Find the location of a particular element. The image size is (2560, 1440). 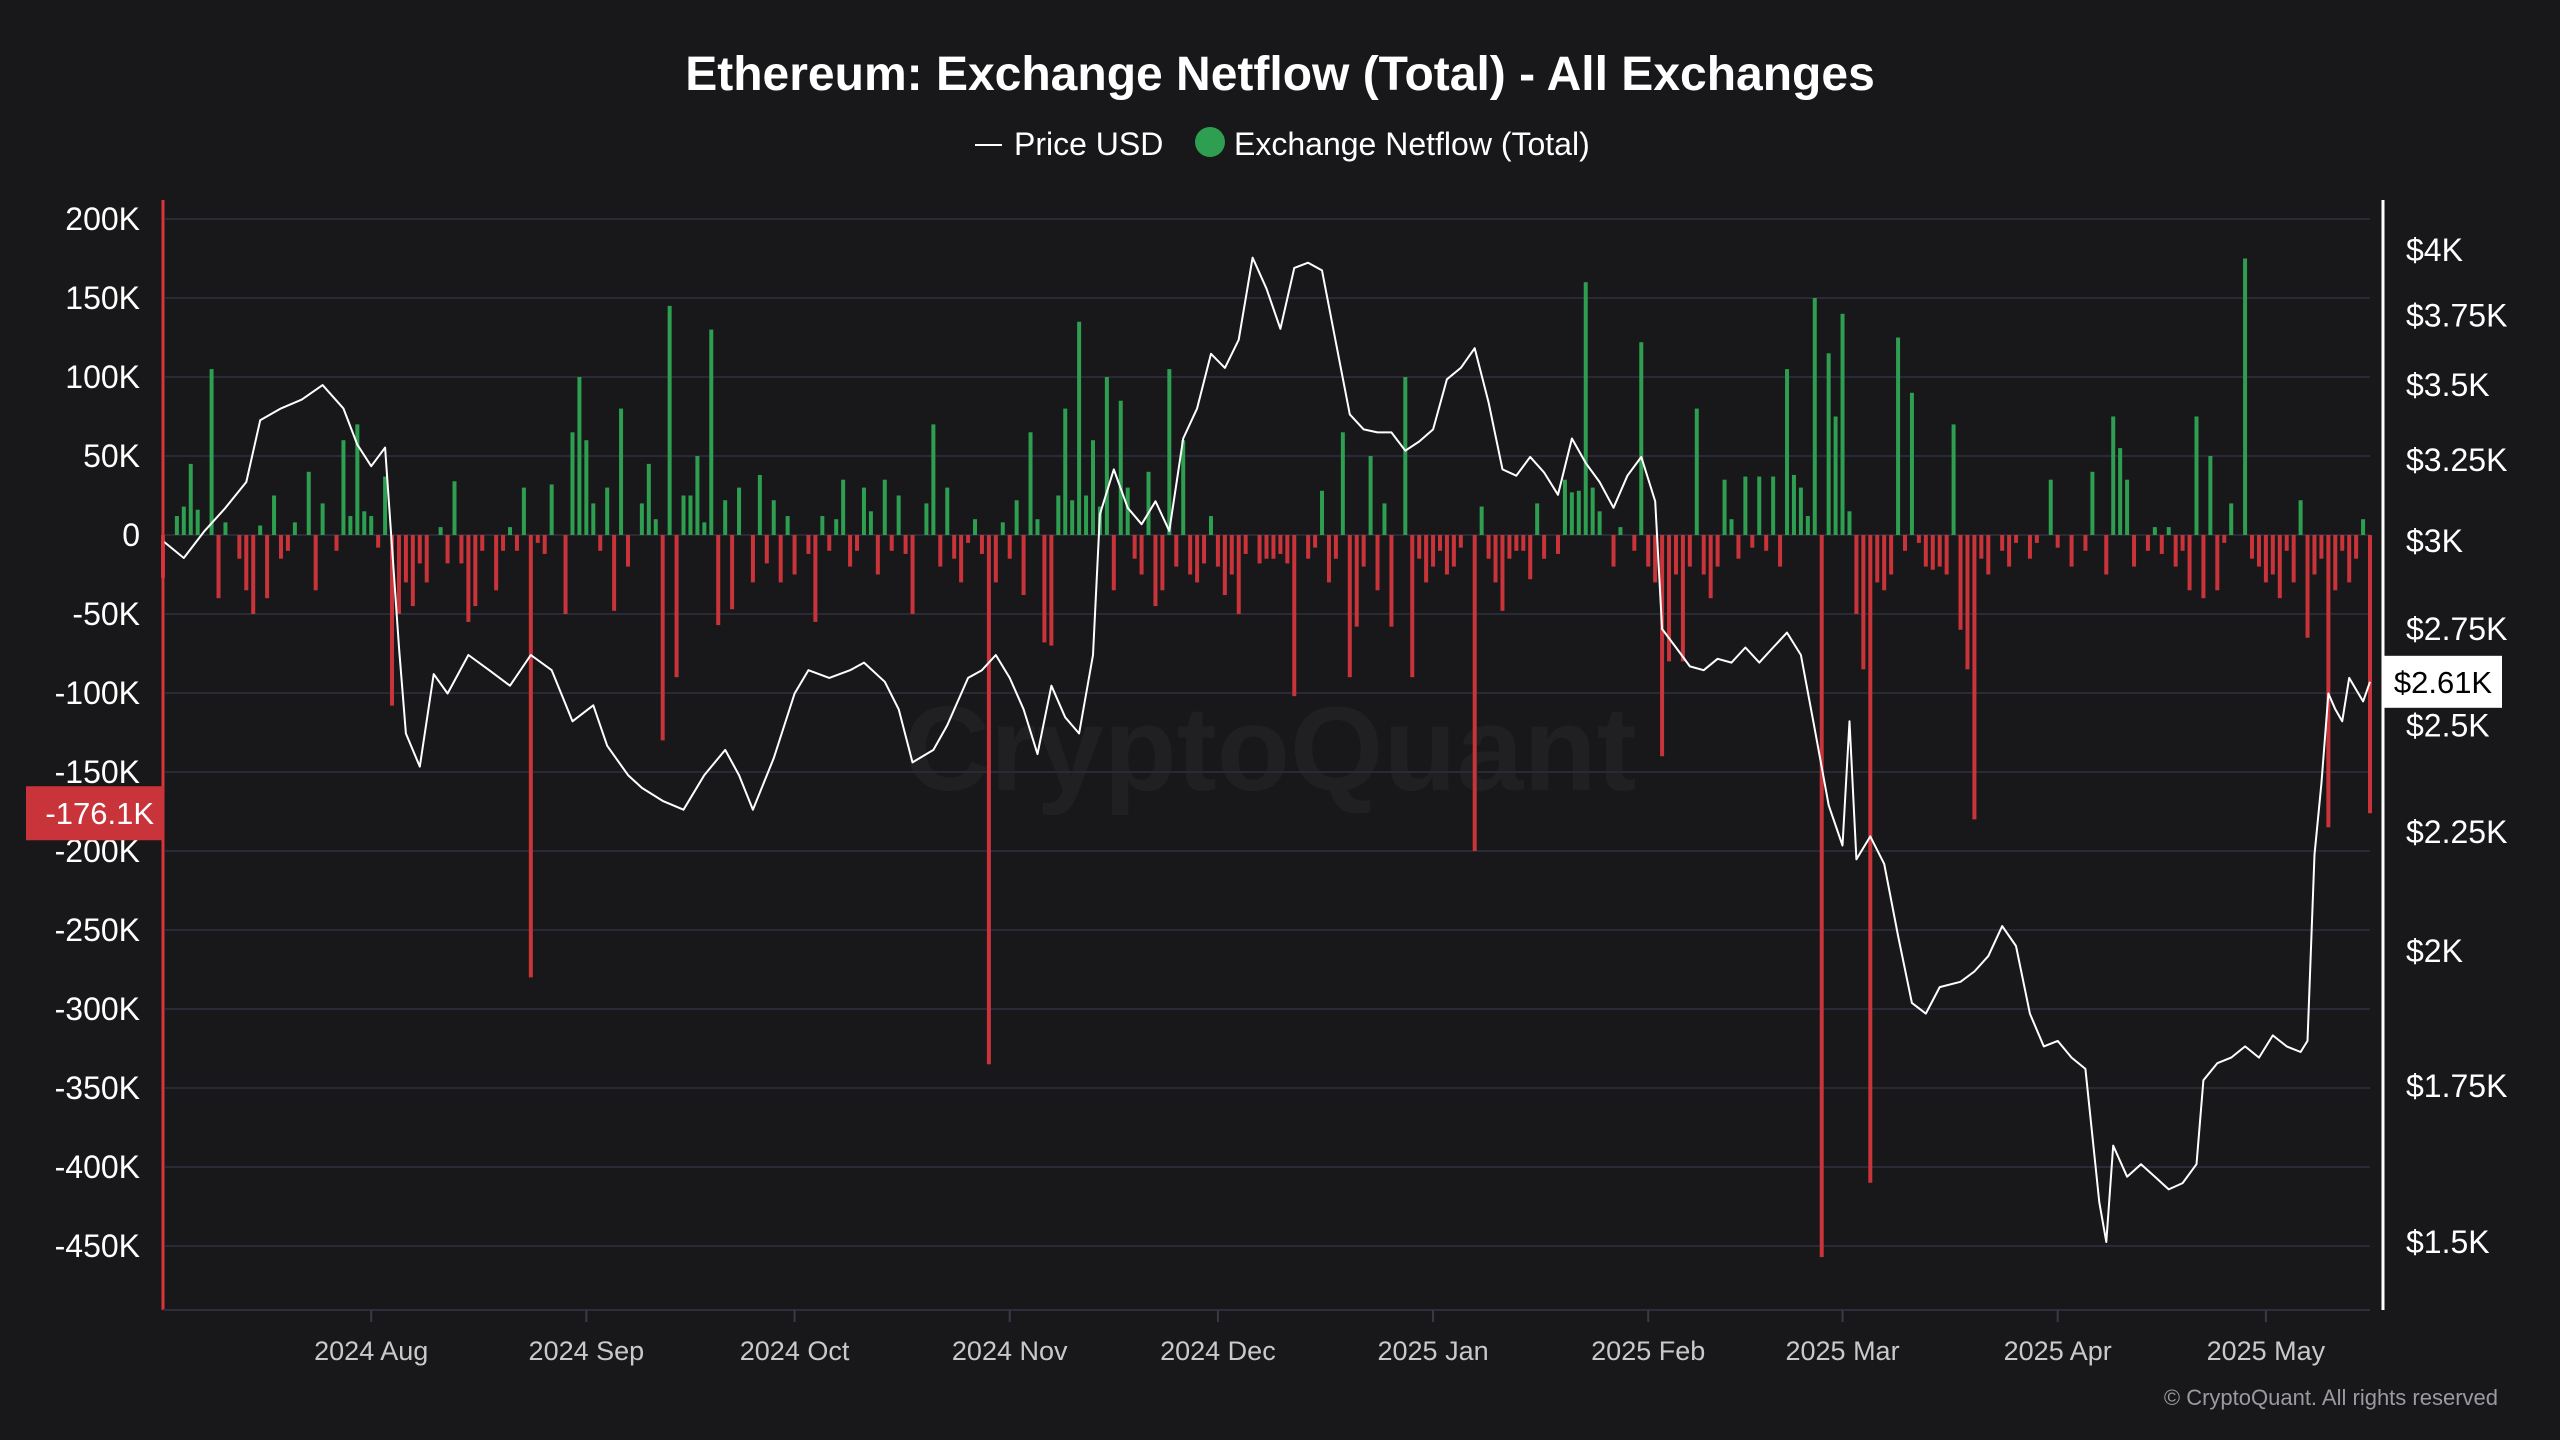

left-tick-label: -450K is located at coordinates (97, 1246).